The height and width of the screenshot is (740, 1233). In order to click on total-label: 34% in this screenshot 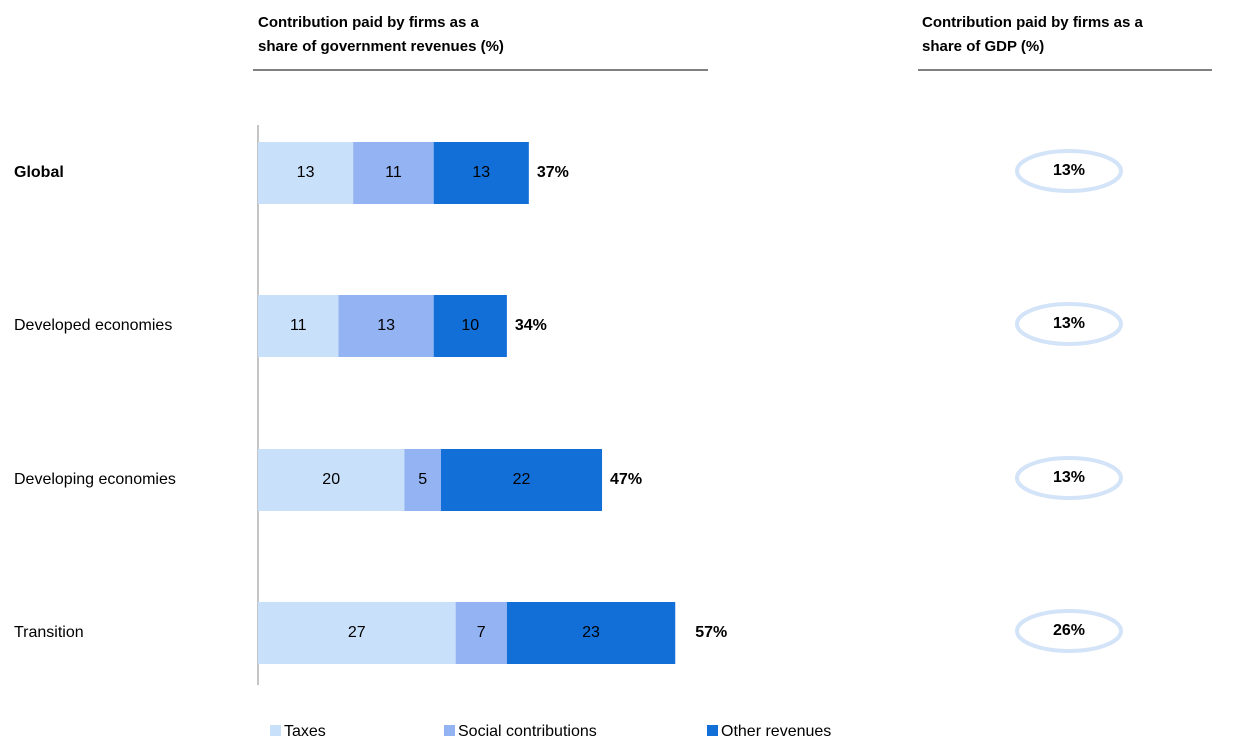, I will do `click(531, 325)`.